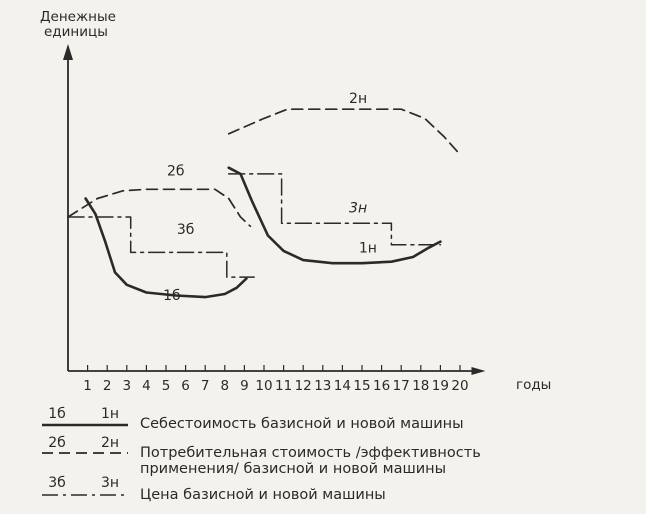 Image resolution: width=646 pixels, height=514 pixels. I want to click on series-line-1н, so click(334, 215).